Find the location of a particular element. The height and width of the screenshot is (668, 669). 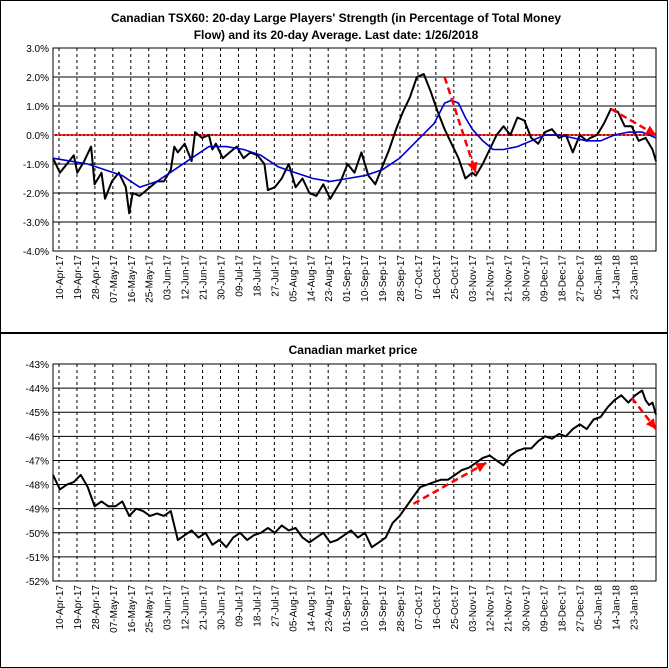

y-tick-label: -4.0% is located at coordinates (36, 252).